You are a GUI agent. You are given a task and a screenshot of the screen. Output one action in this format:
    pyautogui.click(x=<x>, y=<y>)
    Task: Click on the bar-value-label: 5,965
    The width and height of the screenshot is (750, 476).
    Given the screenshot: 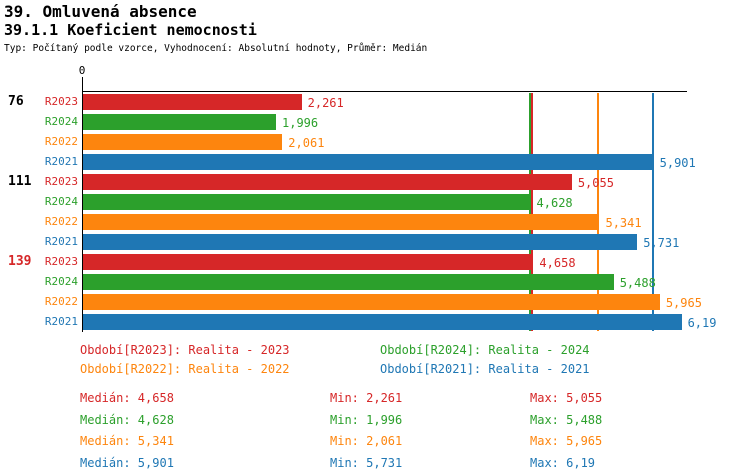 What is the action you would take?
    pyautogui.click(x=683, y=303)
    